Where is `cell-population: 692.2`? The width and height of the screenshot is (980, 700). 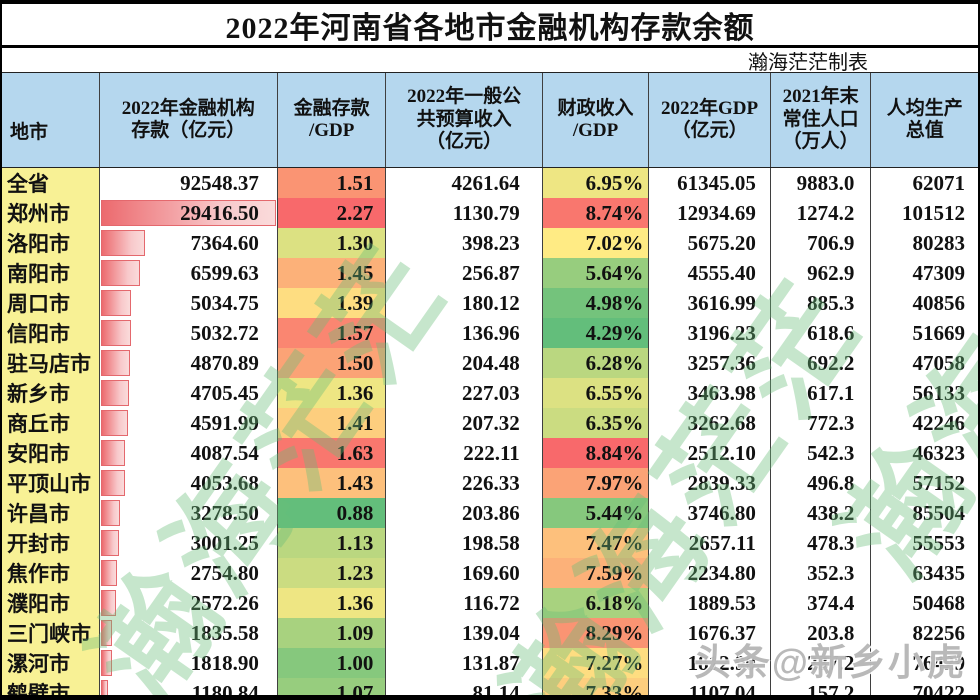 cell-population: 692.2 is located at coordinates (821, 363).